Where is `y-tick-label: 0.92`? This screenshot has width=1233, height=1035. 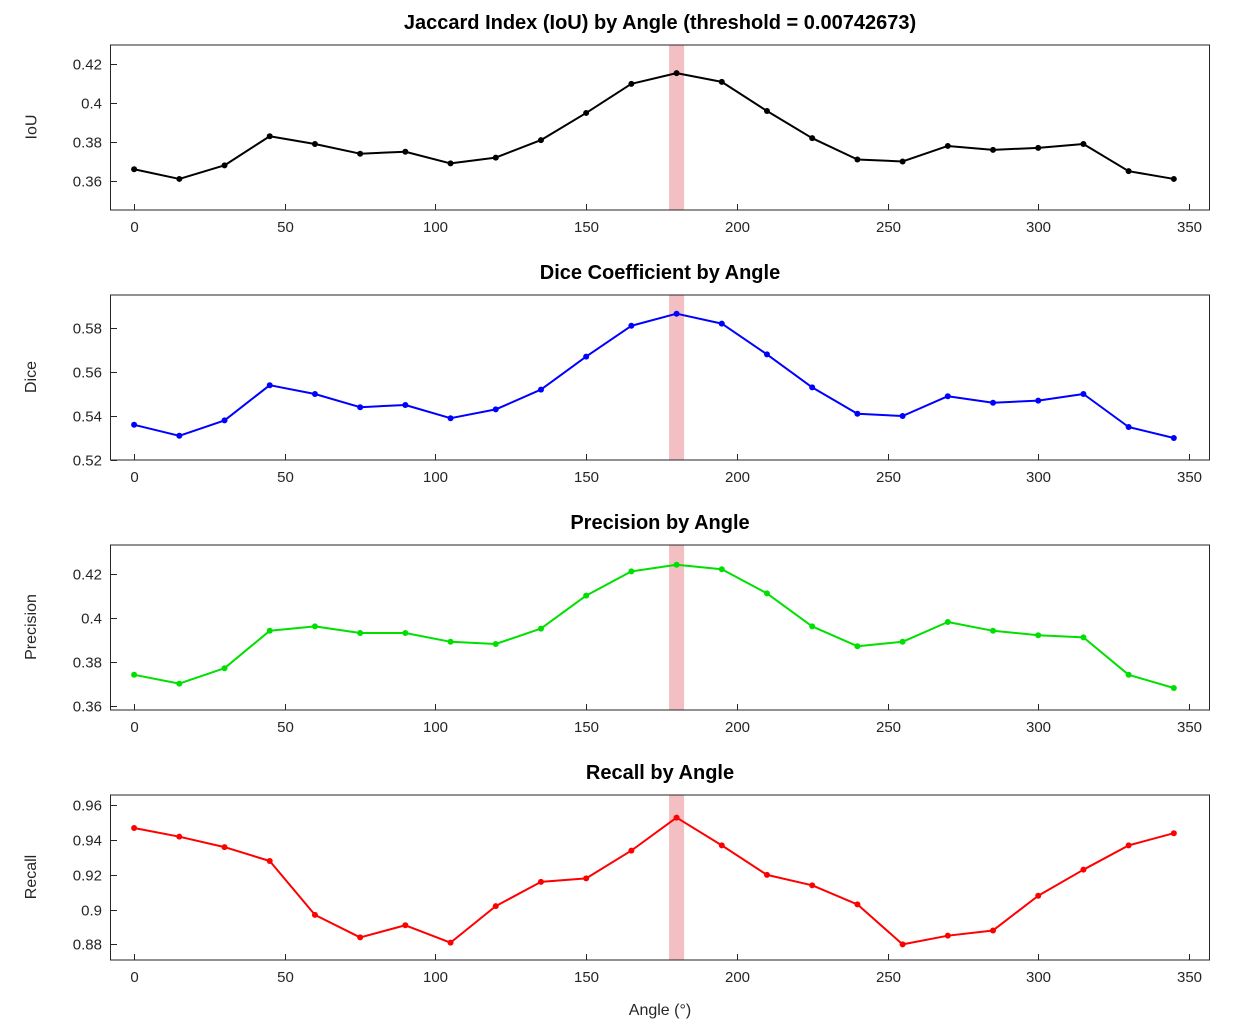
y-tick-label: 0.92 is located at coordinates (87, 876).